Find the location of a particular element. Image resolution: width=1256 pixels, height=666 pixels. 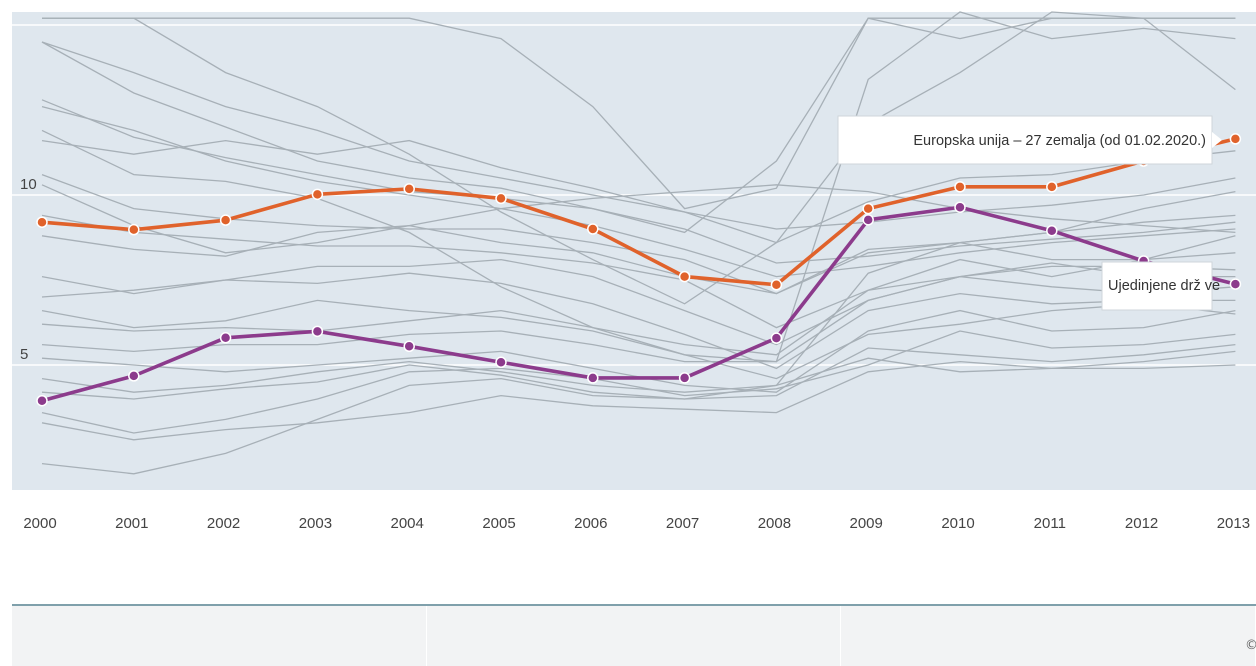

y-tick-label: 5 is located at coordinates (24, 354).